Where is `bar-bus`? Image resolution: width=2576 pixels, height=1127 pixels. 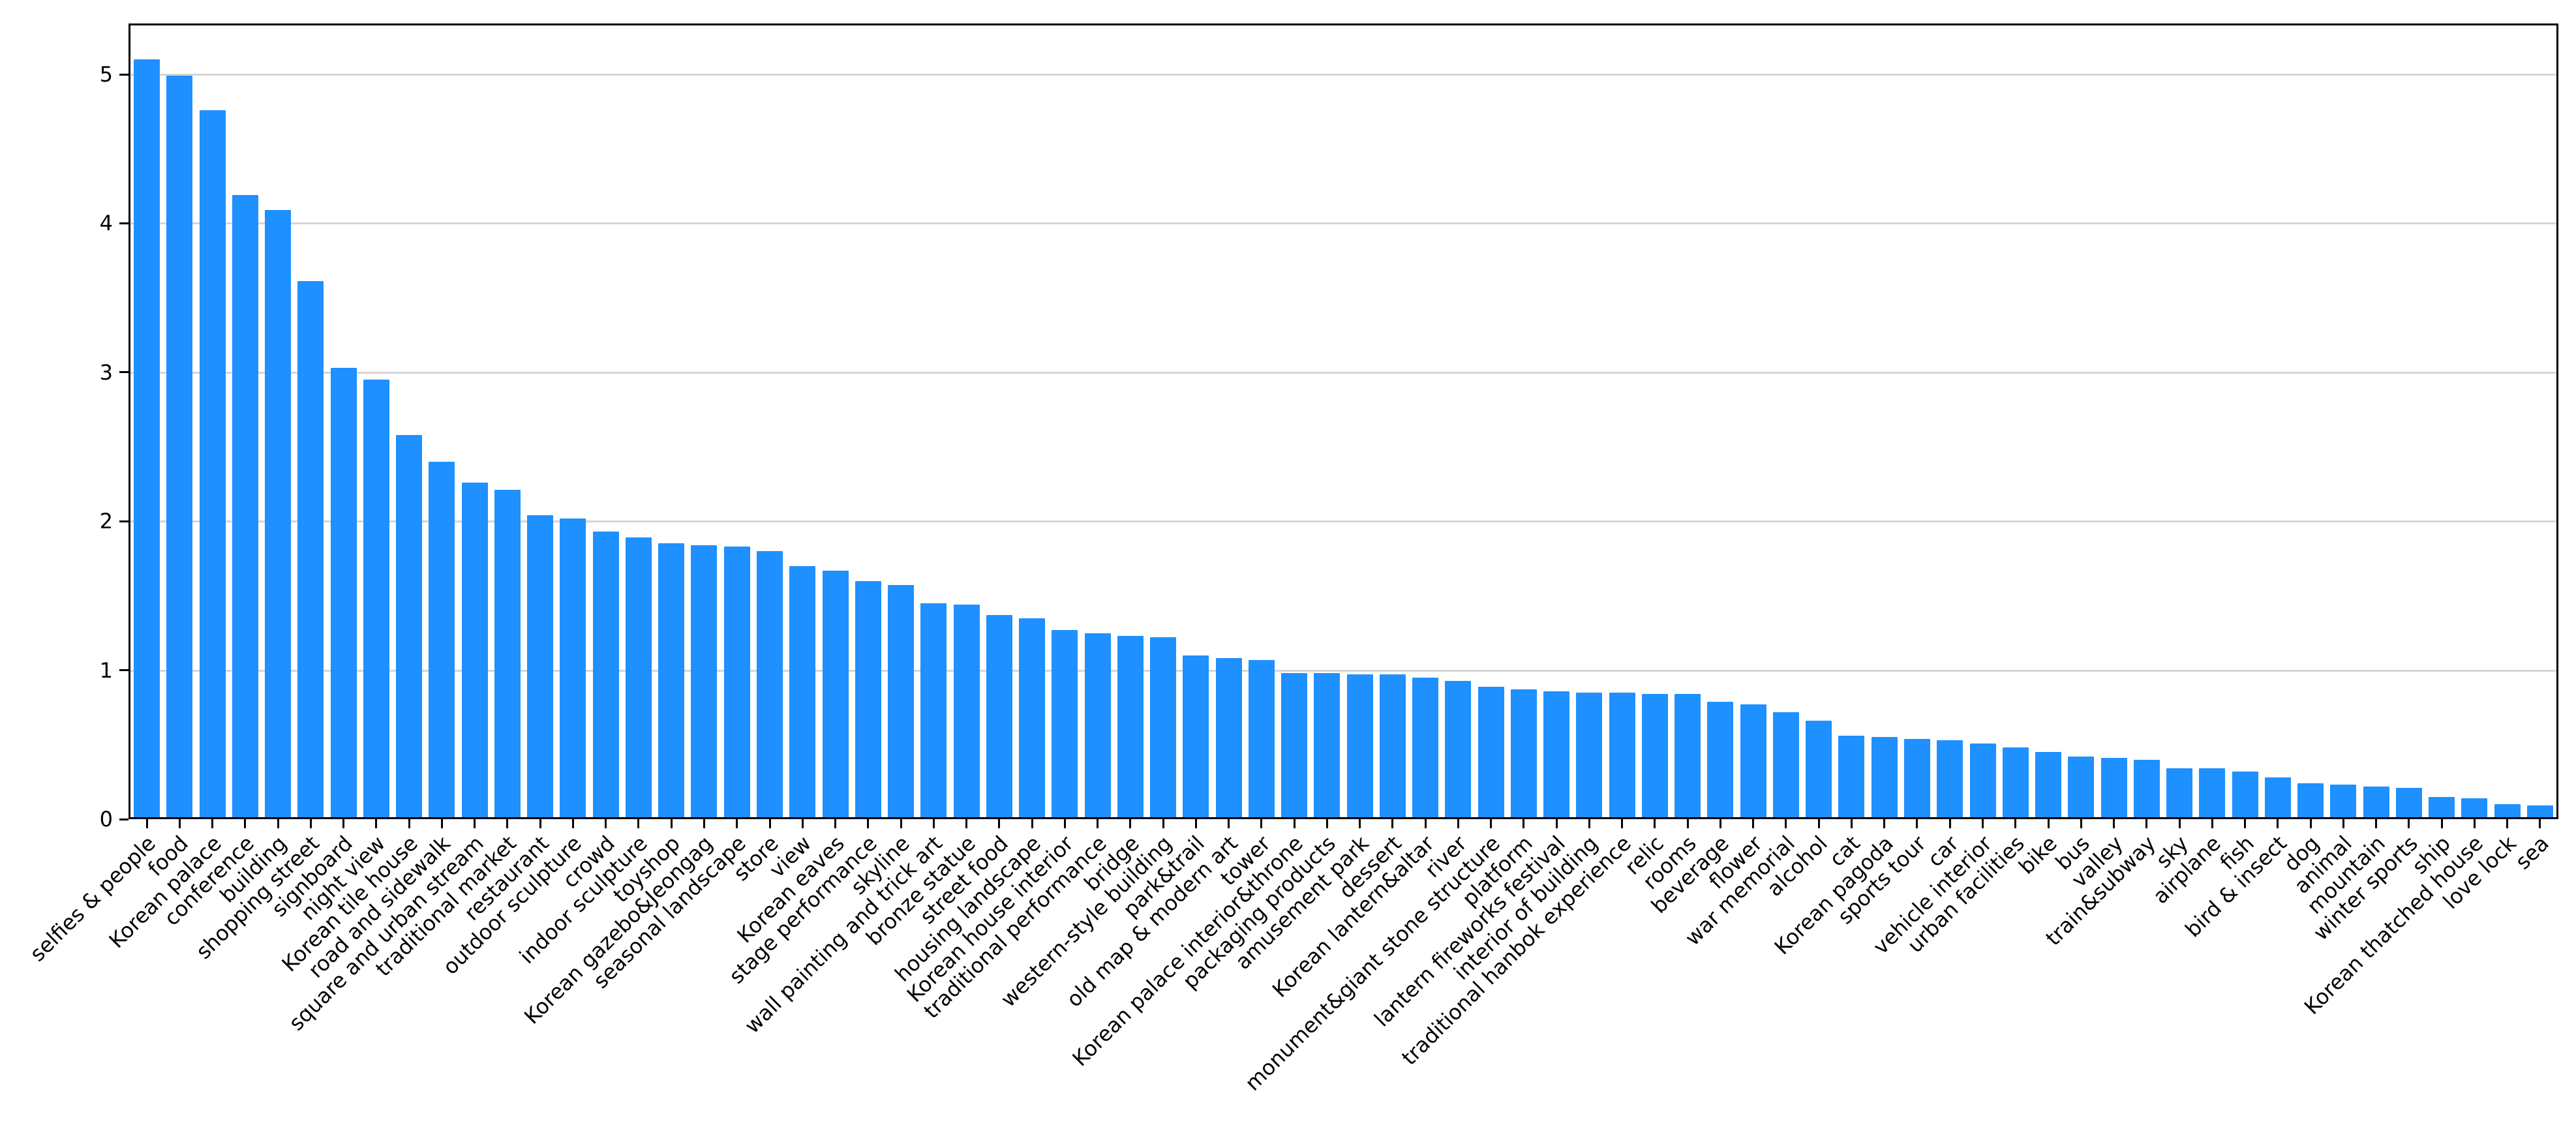
bar-bus is located at coordinates (2081, 787).